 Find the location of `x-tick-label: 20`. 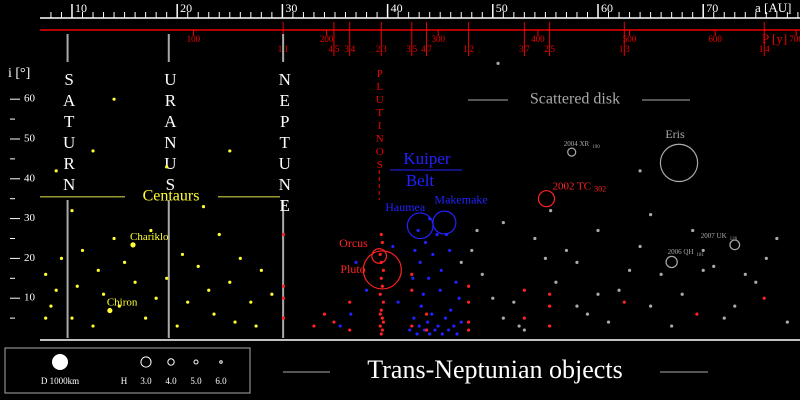

x-tick-label: 20 is located at coordinates (186, 8).